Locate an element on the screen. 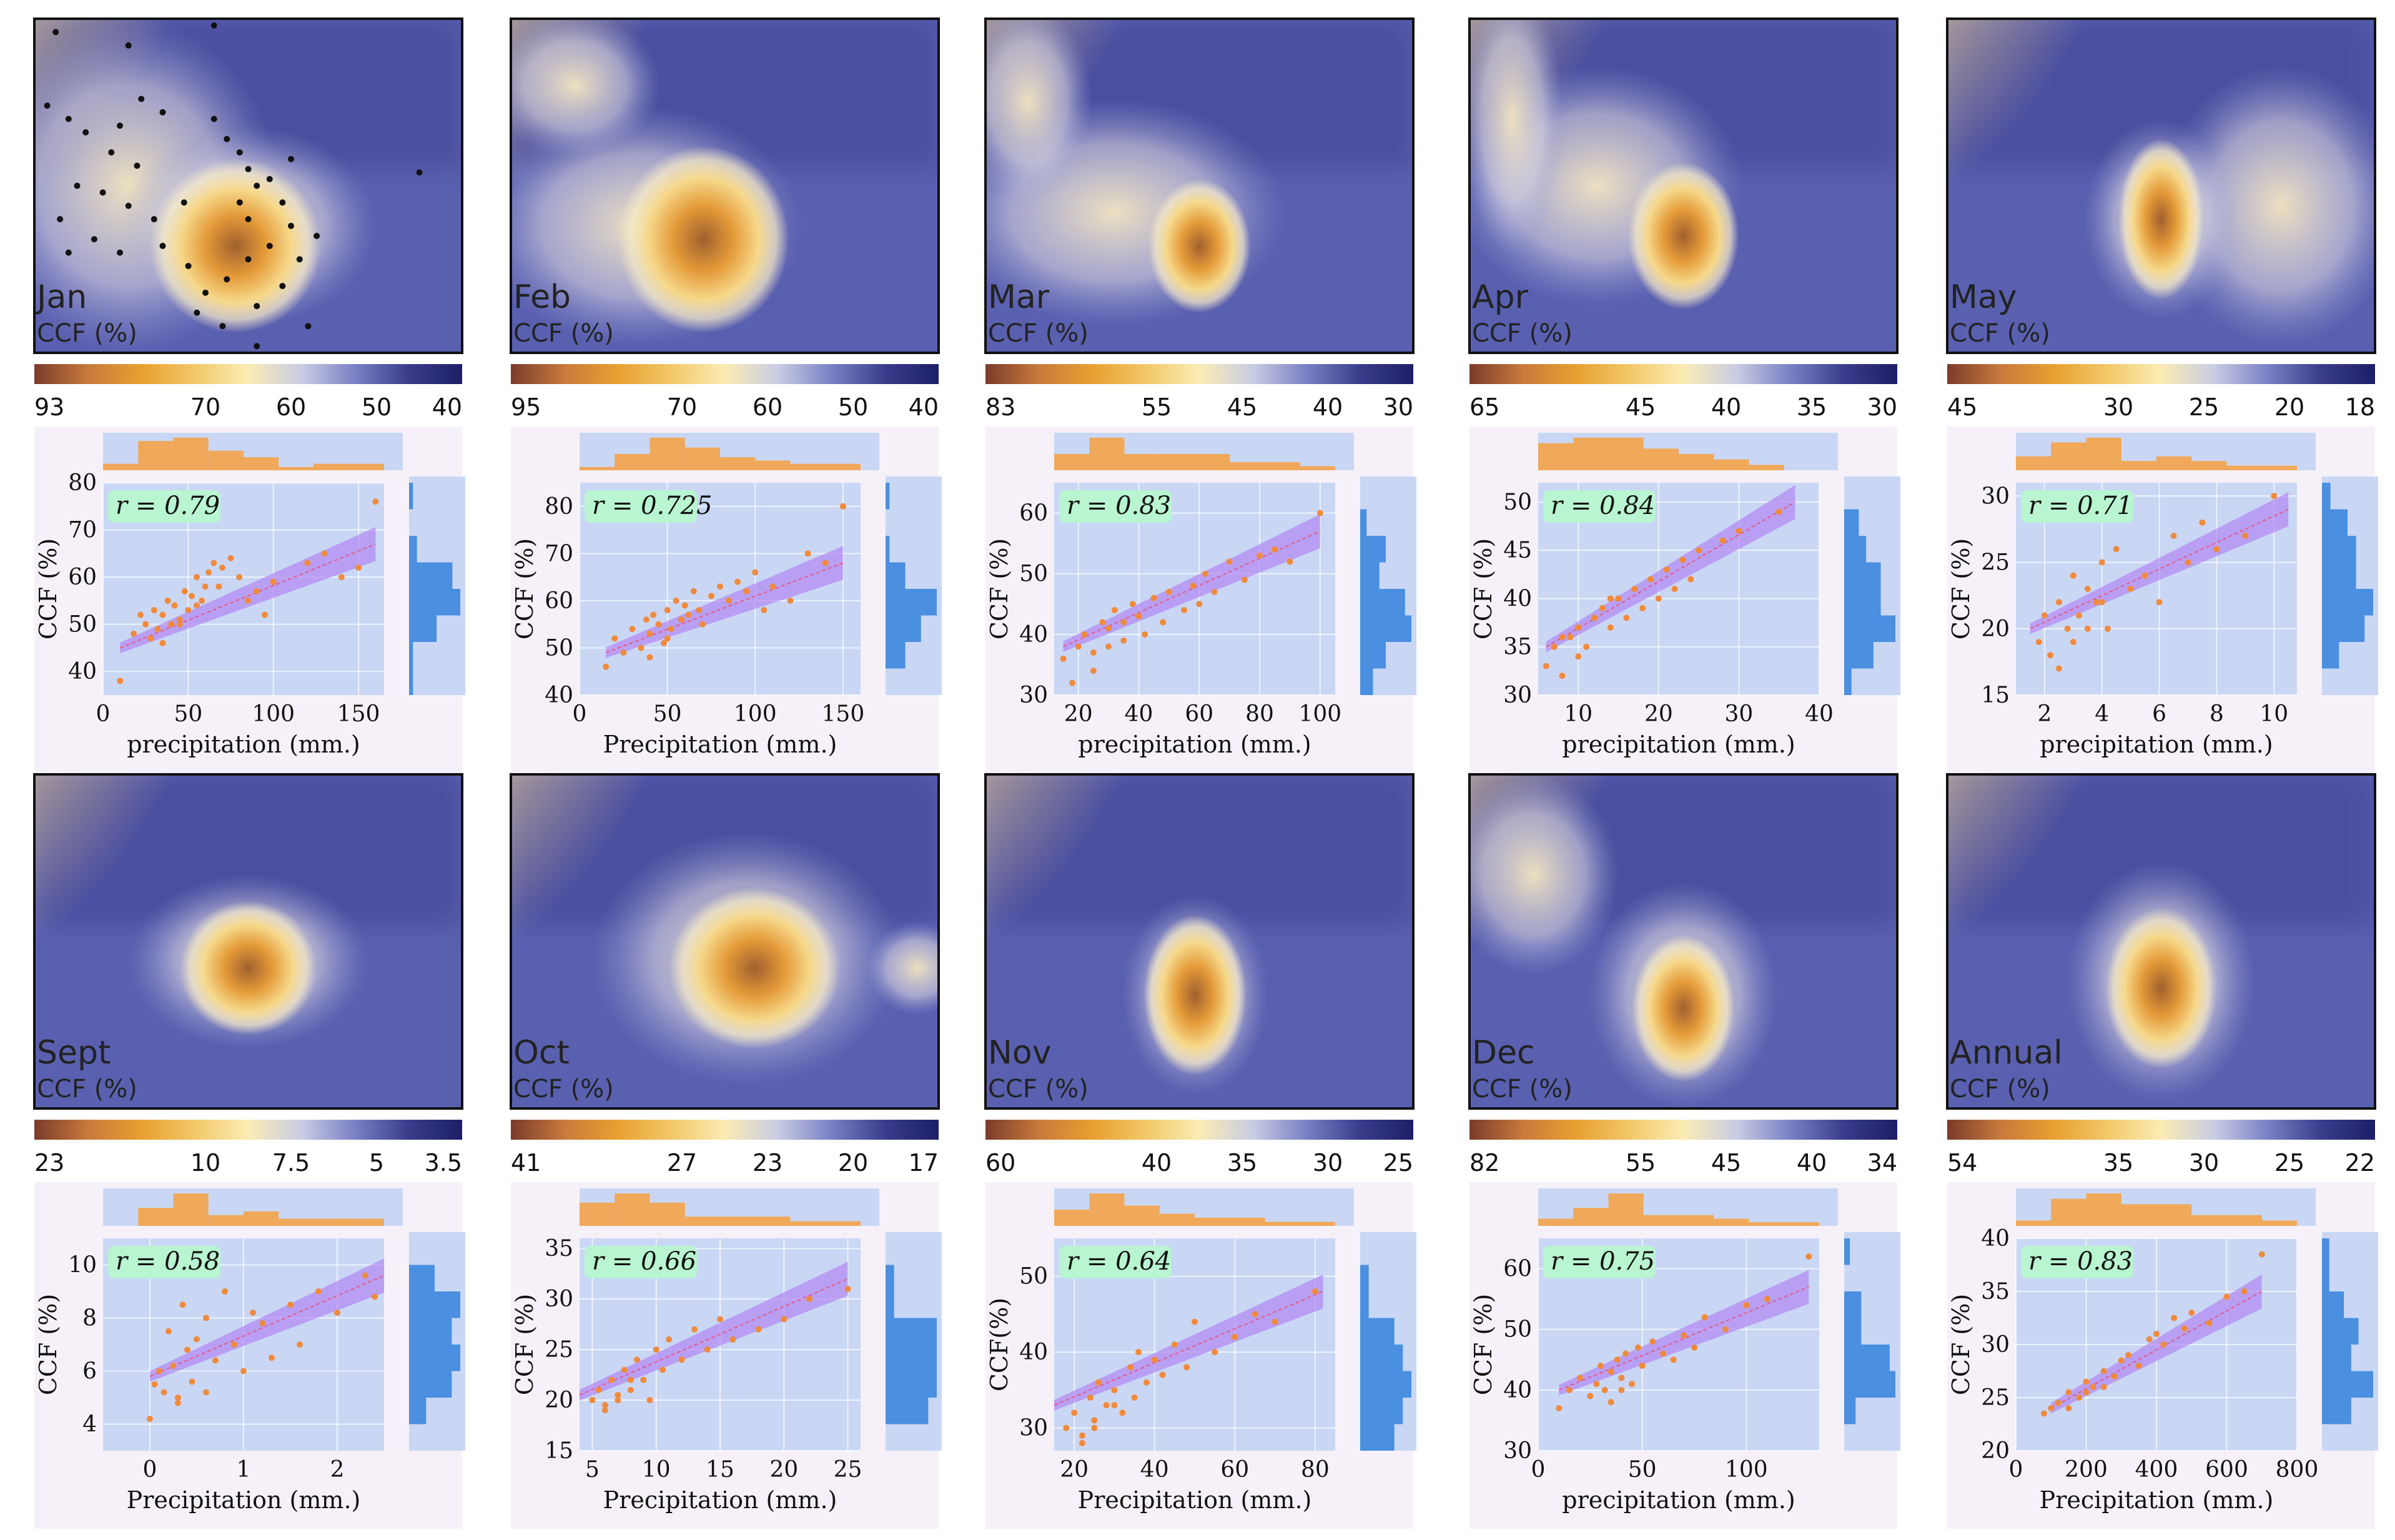 Image resolution: width=2395 pixels, height=1540 pixels. x-tick-label: 40 is located at coordinates (1820, 714).